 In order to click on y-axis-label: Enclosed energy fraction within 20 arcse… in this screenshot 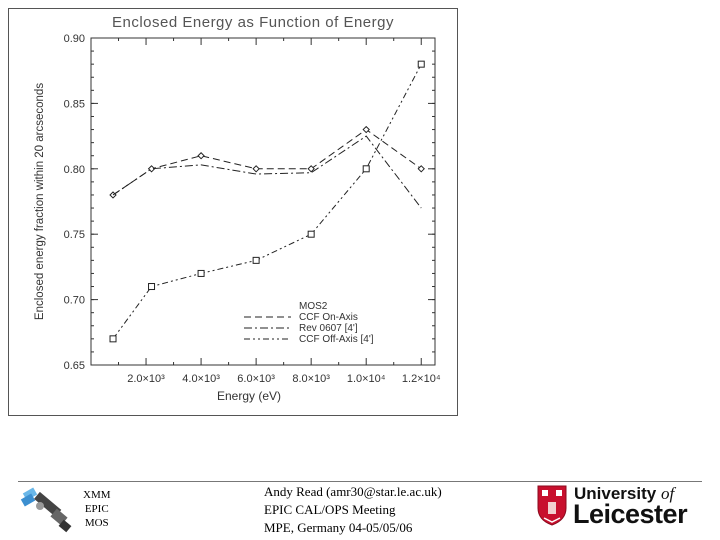, I will do `click(40, 201)`.